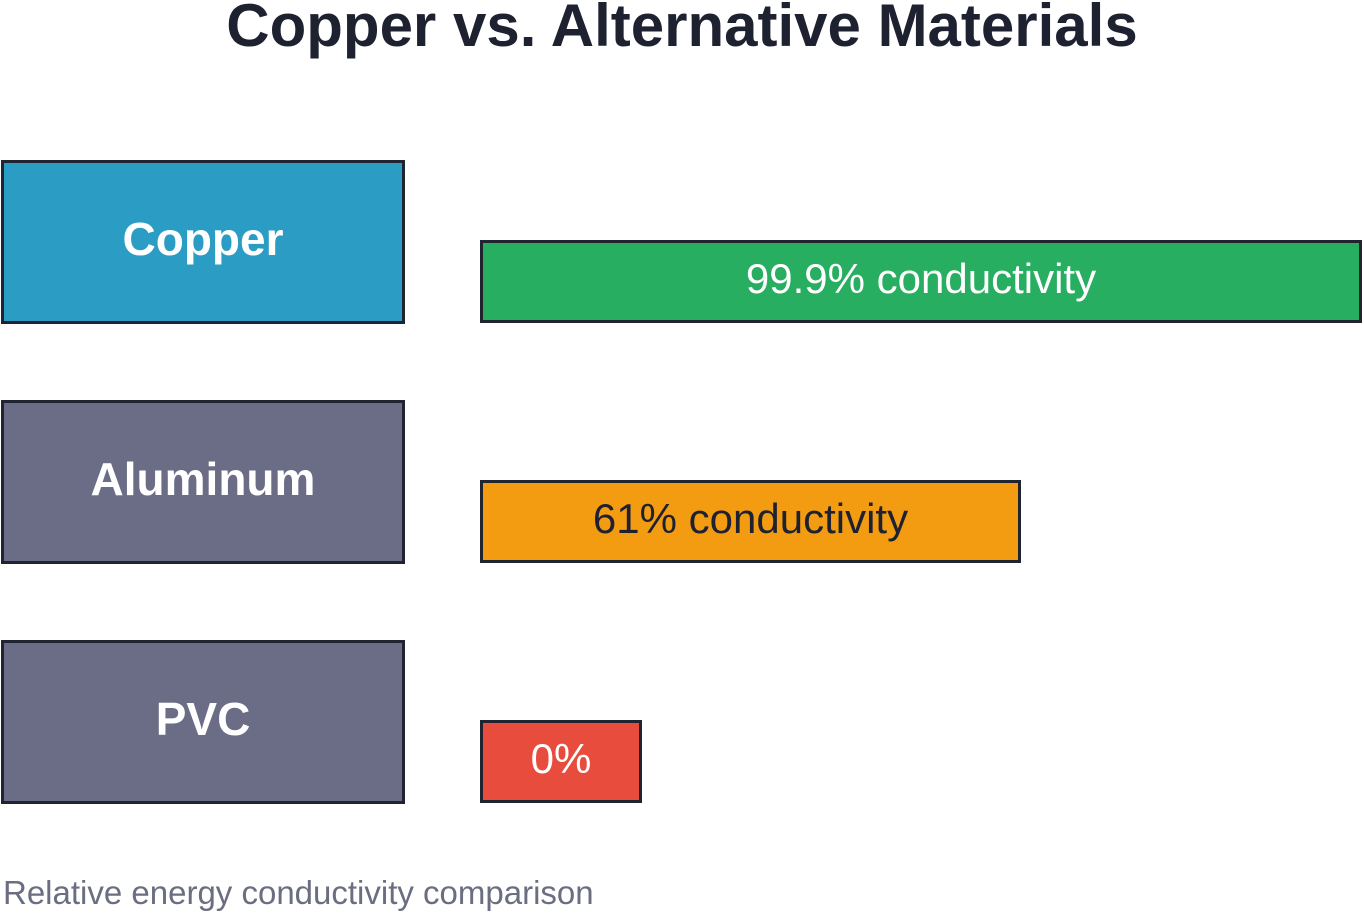 The image size is (1364, 915). Describe the element at coordinates (298, 892) in the screenshot. I see `chart-caption: Relative energy conductivity comparison` at that location.